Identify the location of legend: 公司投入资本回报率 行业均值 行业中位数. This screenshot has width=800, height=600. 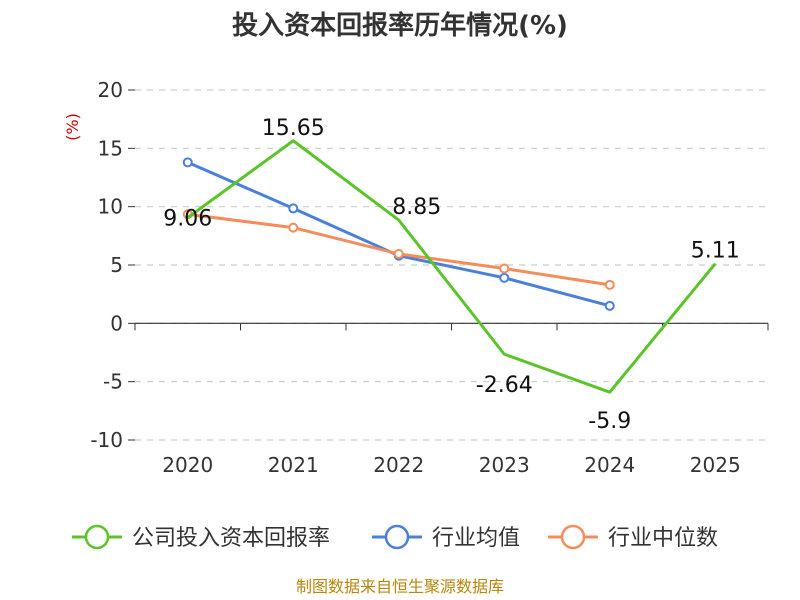
(395, 537).